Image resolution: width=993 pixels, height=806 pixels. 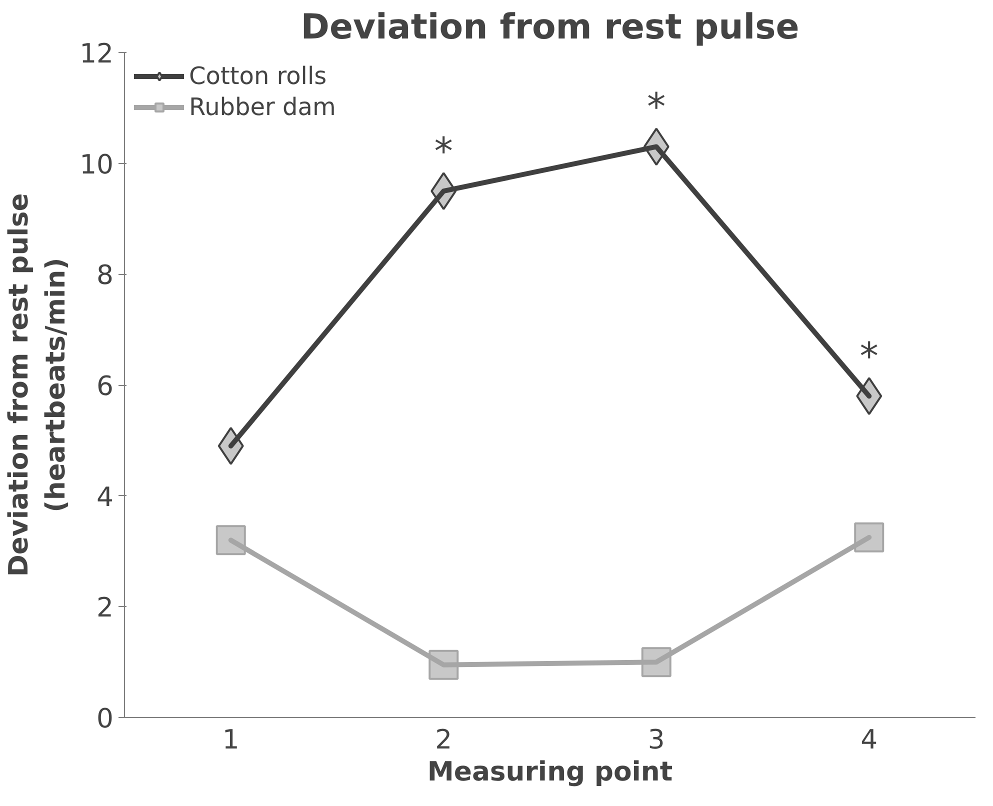 I want to click on y-tick-label: 4, so click(x=105, y=497).